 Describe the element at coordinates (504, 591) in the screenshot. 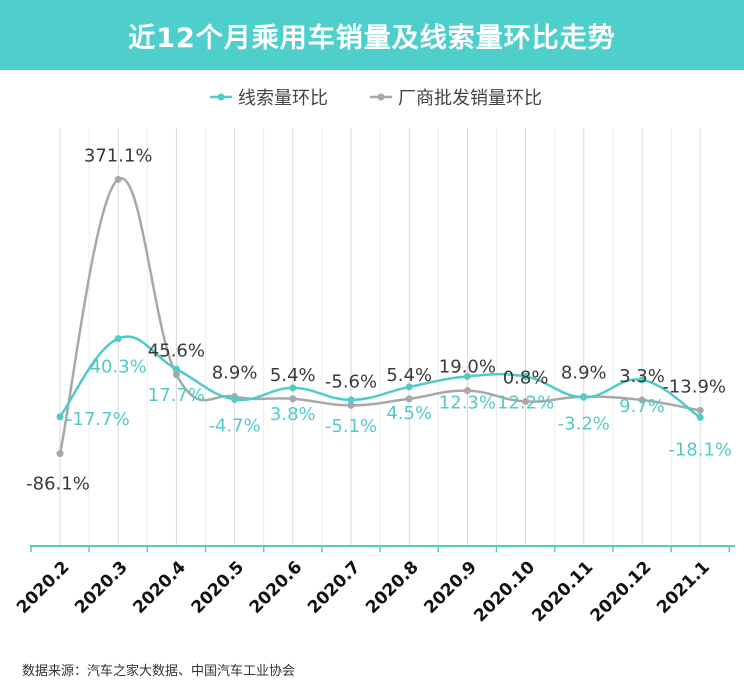

I see `x-tick-label: 2020.10` at that location.